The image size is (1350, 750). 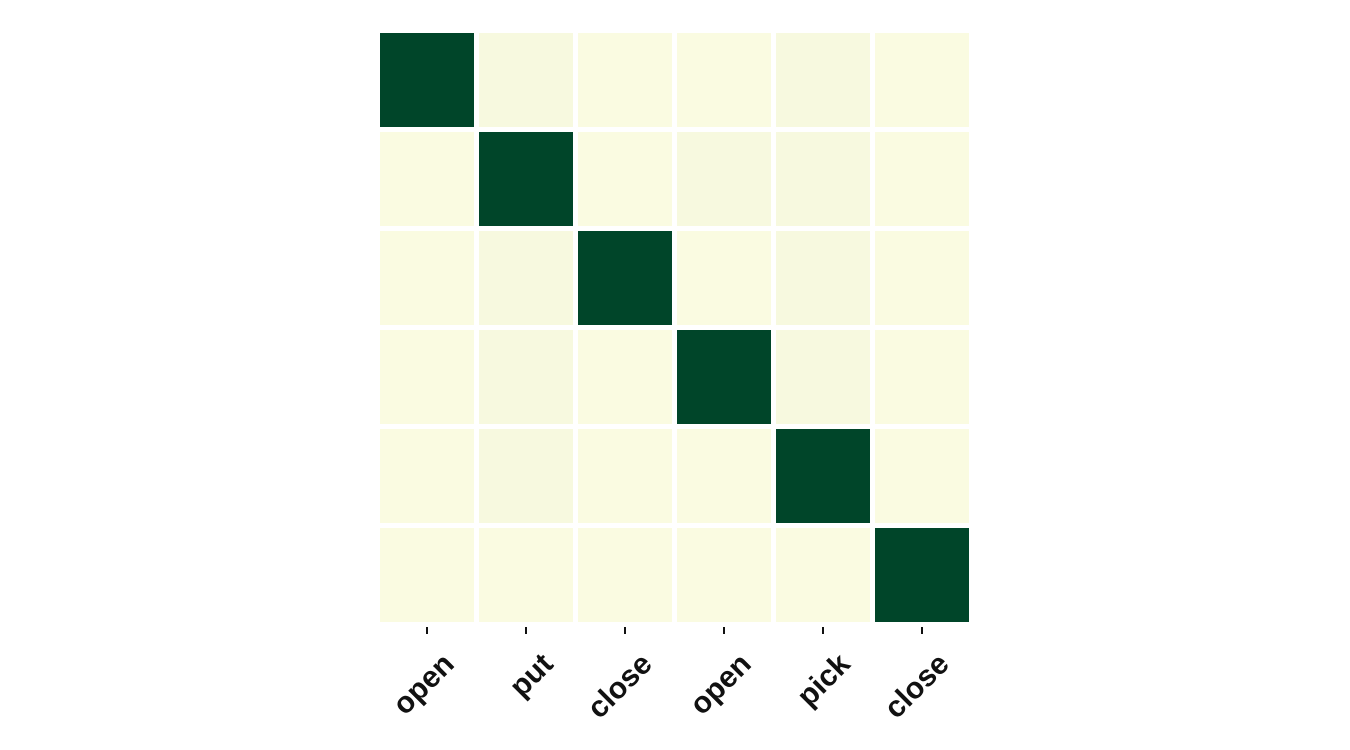 I want to click on x-axis: open put close open pick close, so click(x=671, y=676).